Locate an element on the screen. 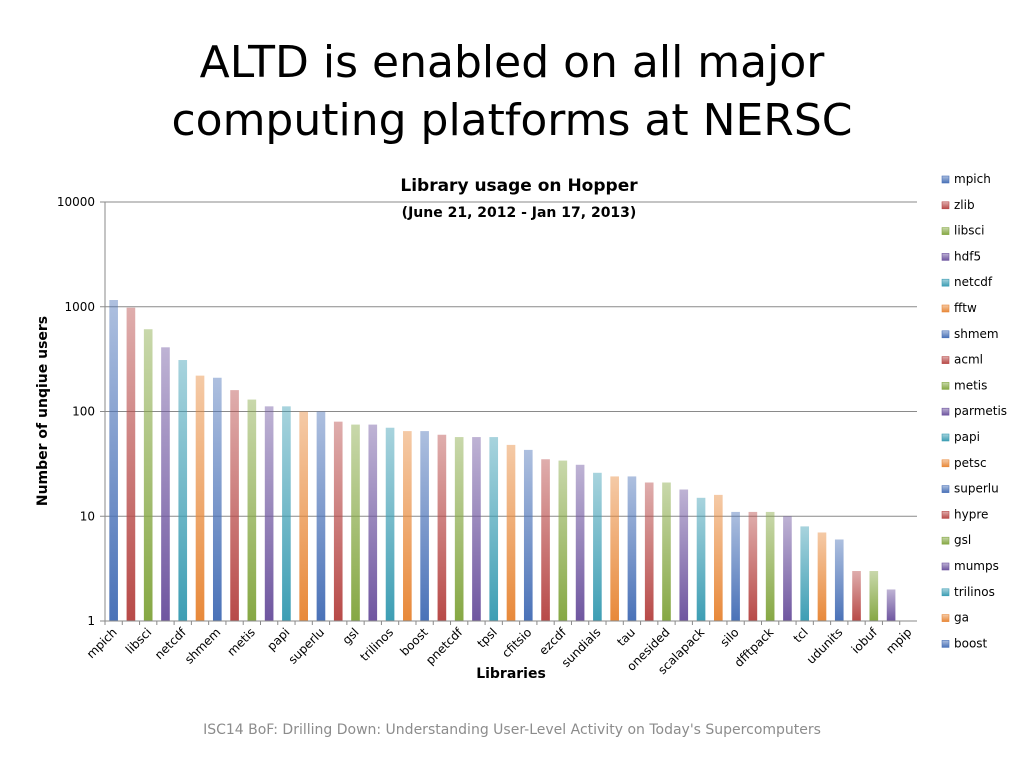 Image resolution: width=1024 pixels, height=768 pixels. legend-swatch-mumps is located at coordinates (945, 566).